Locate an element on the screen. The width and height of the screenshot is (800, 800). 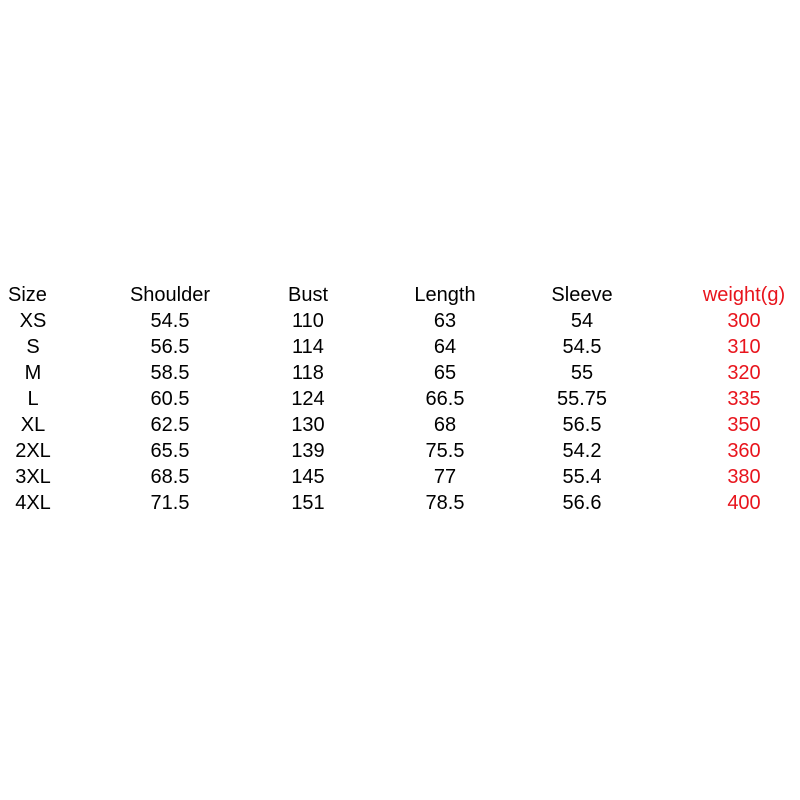
cell-shoulder: 71.5 is located at coordinates (170, 503).